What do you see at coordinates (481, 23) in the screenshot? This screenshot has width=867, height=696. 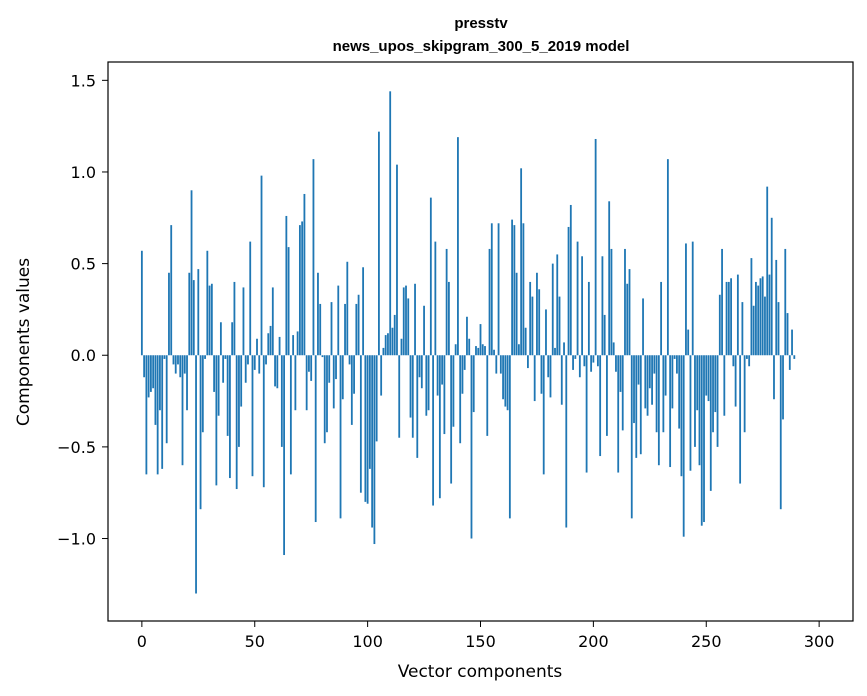 I see `chart-title-line-1: presstv` at bounding box center [481, 23].